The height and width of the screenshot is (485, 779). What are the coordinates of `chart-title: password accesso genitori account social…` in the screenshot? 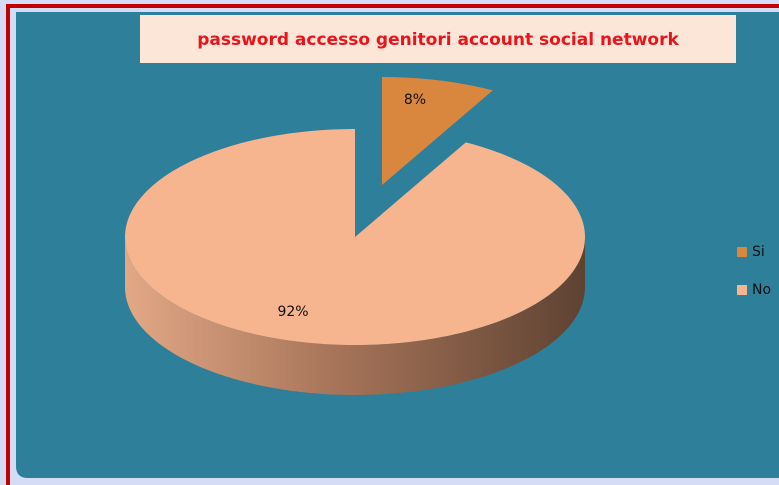 It's located at (438, 40).